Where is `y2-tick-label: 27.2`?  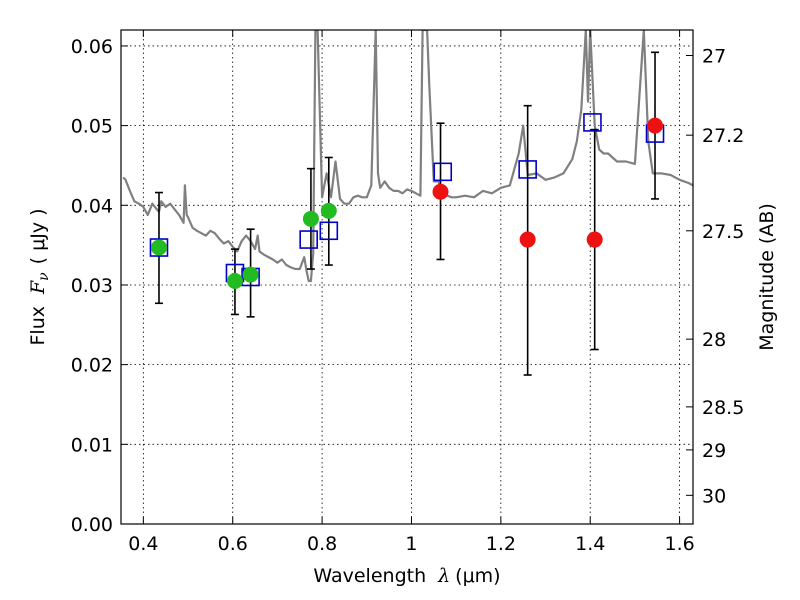
y2-tick-label: 27.2 is located at coordinates (723, 136).